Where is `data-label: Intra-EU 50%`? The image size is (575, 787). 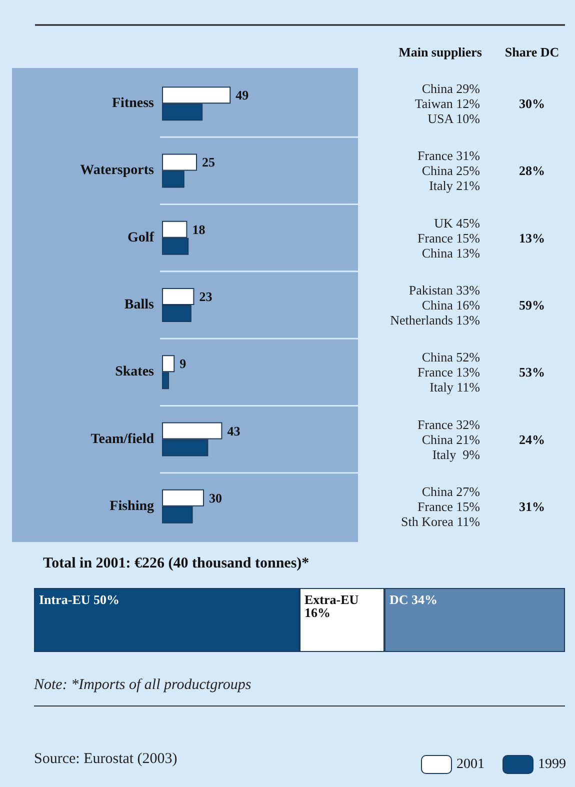
data-label: Intra-EU 50% is located at coordinates (79, 599).